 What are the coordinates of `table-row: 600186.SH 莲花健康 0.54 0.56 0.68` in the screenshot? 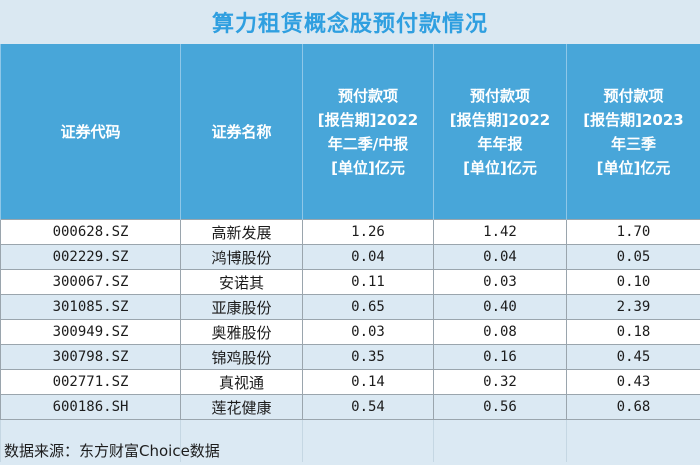 It's located at (350, 407).